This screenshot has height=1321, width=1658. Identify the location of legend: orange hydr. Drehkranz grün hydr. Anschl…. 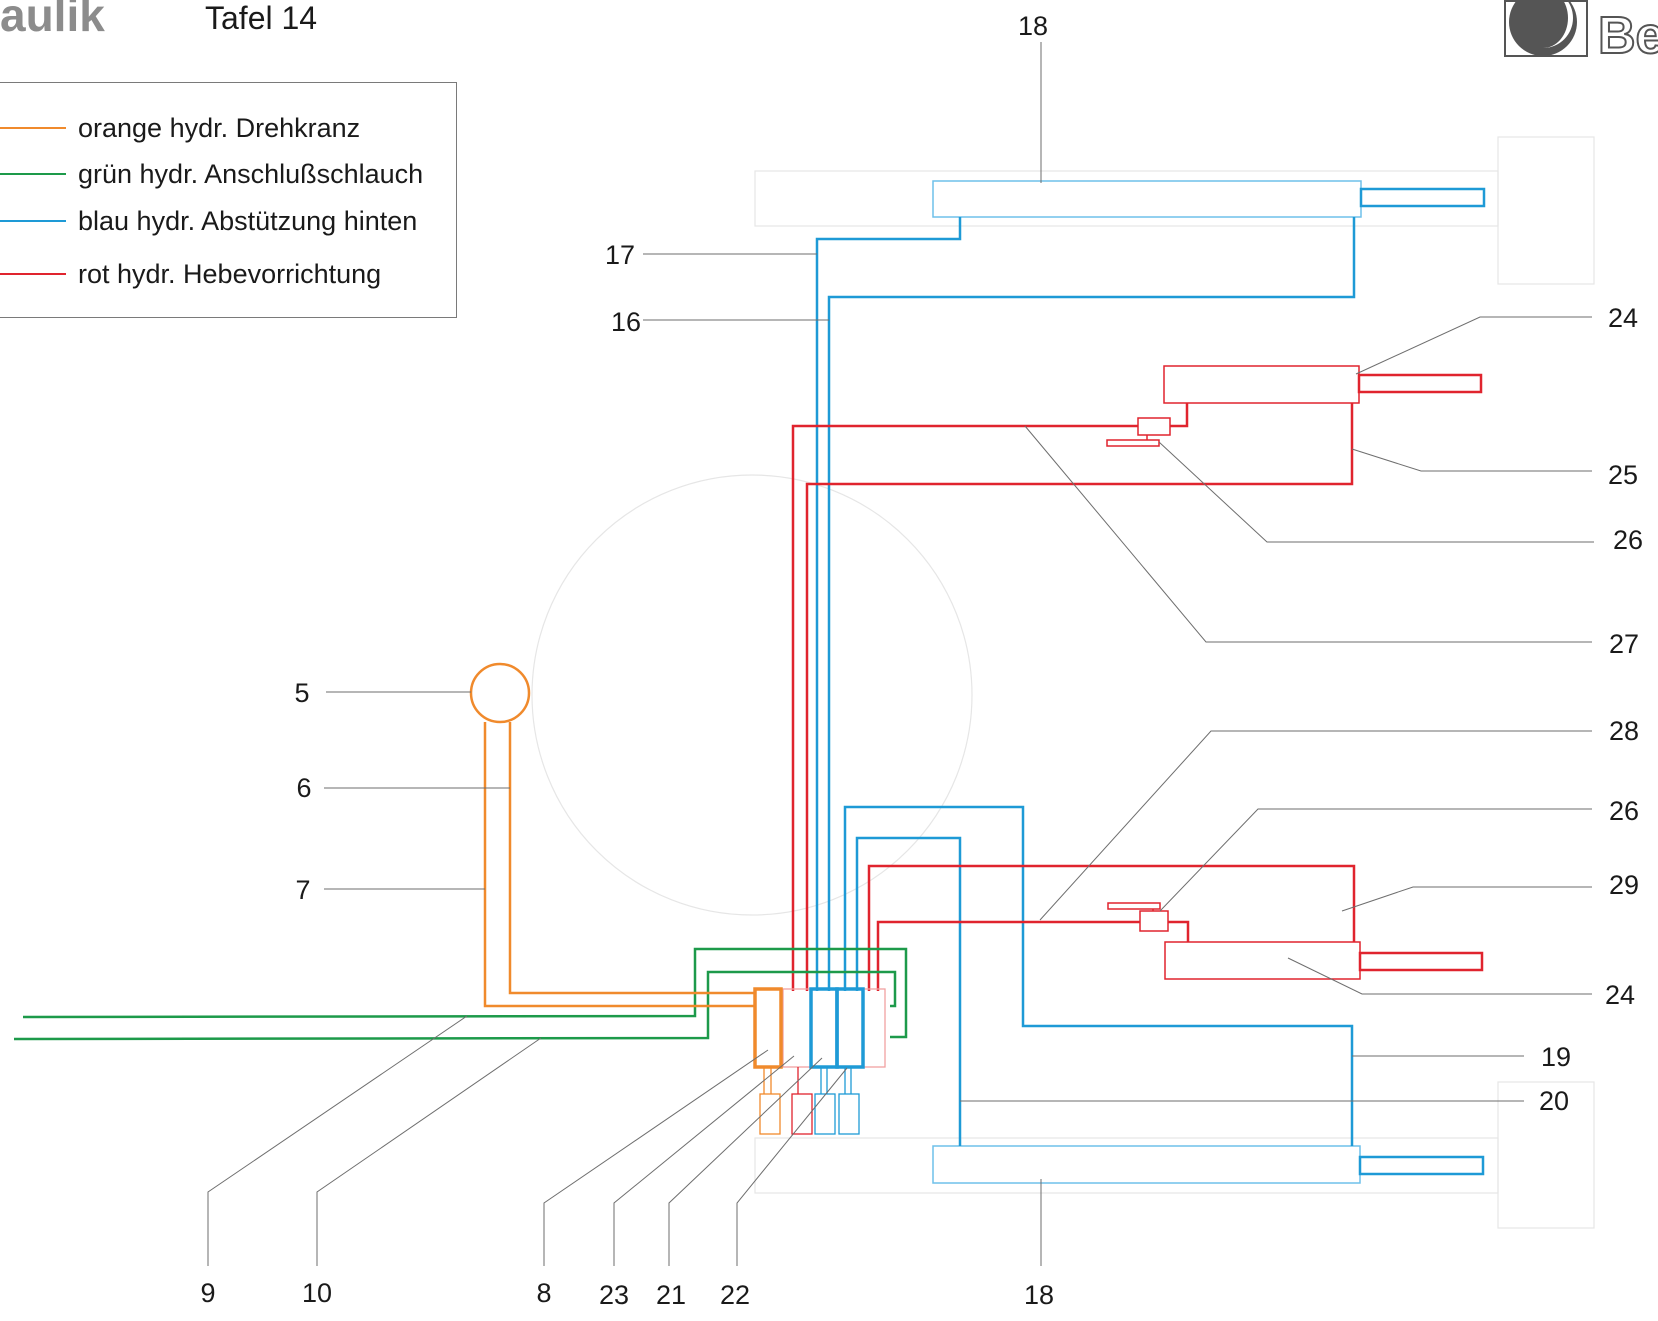
(228, 200).